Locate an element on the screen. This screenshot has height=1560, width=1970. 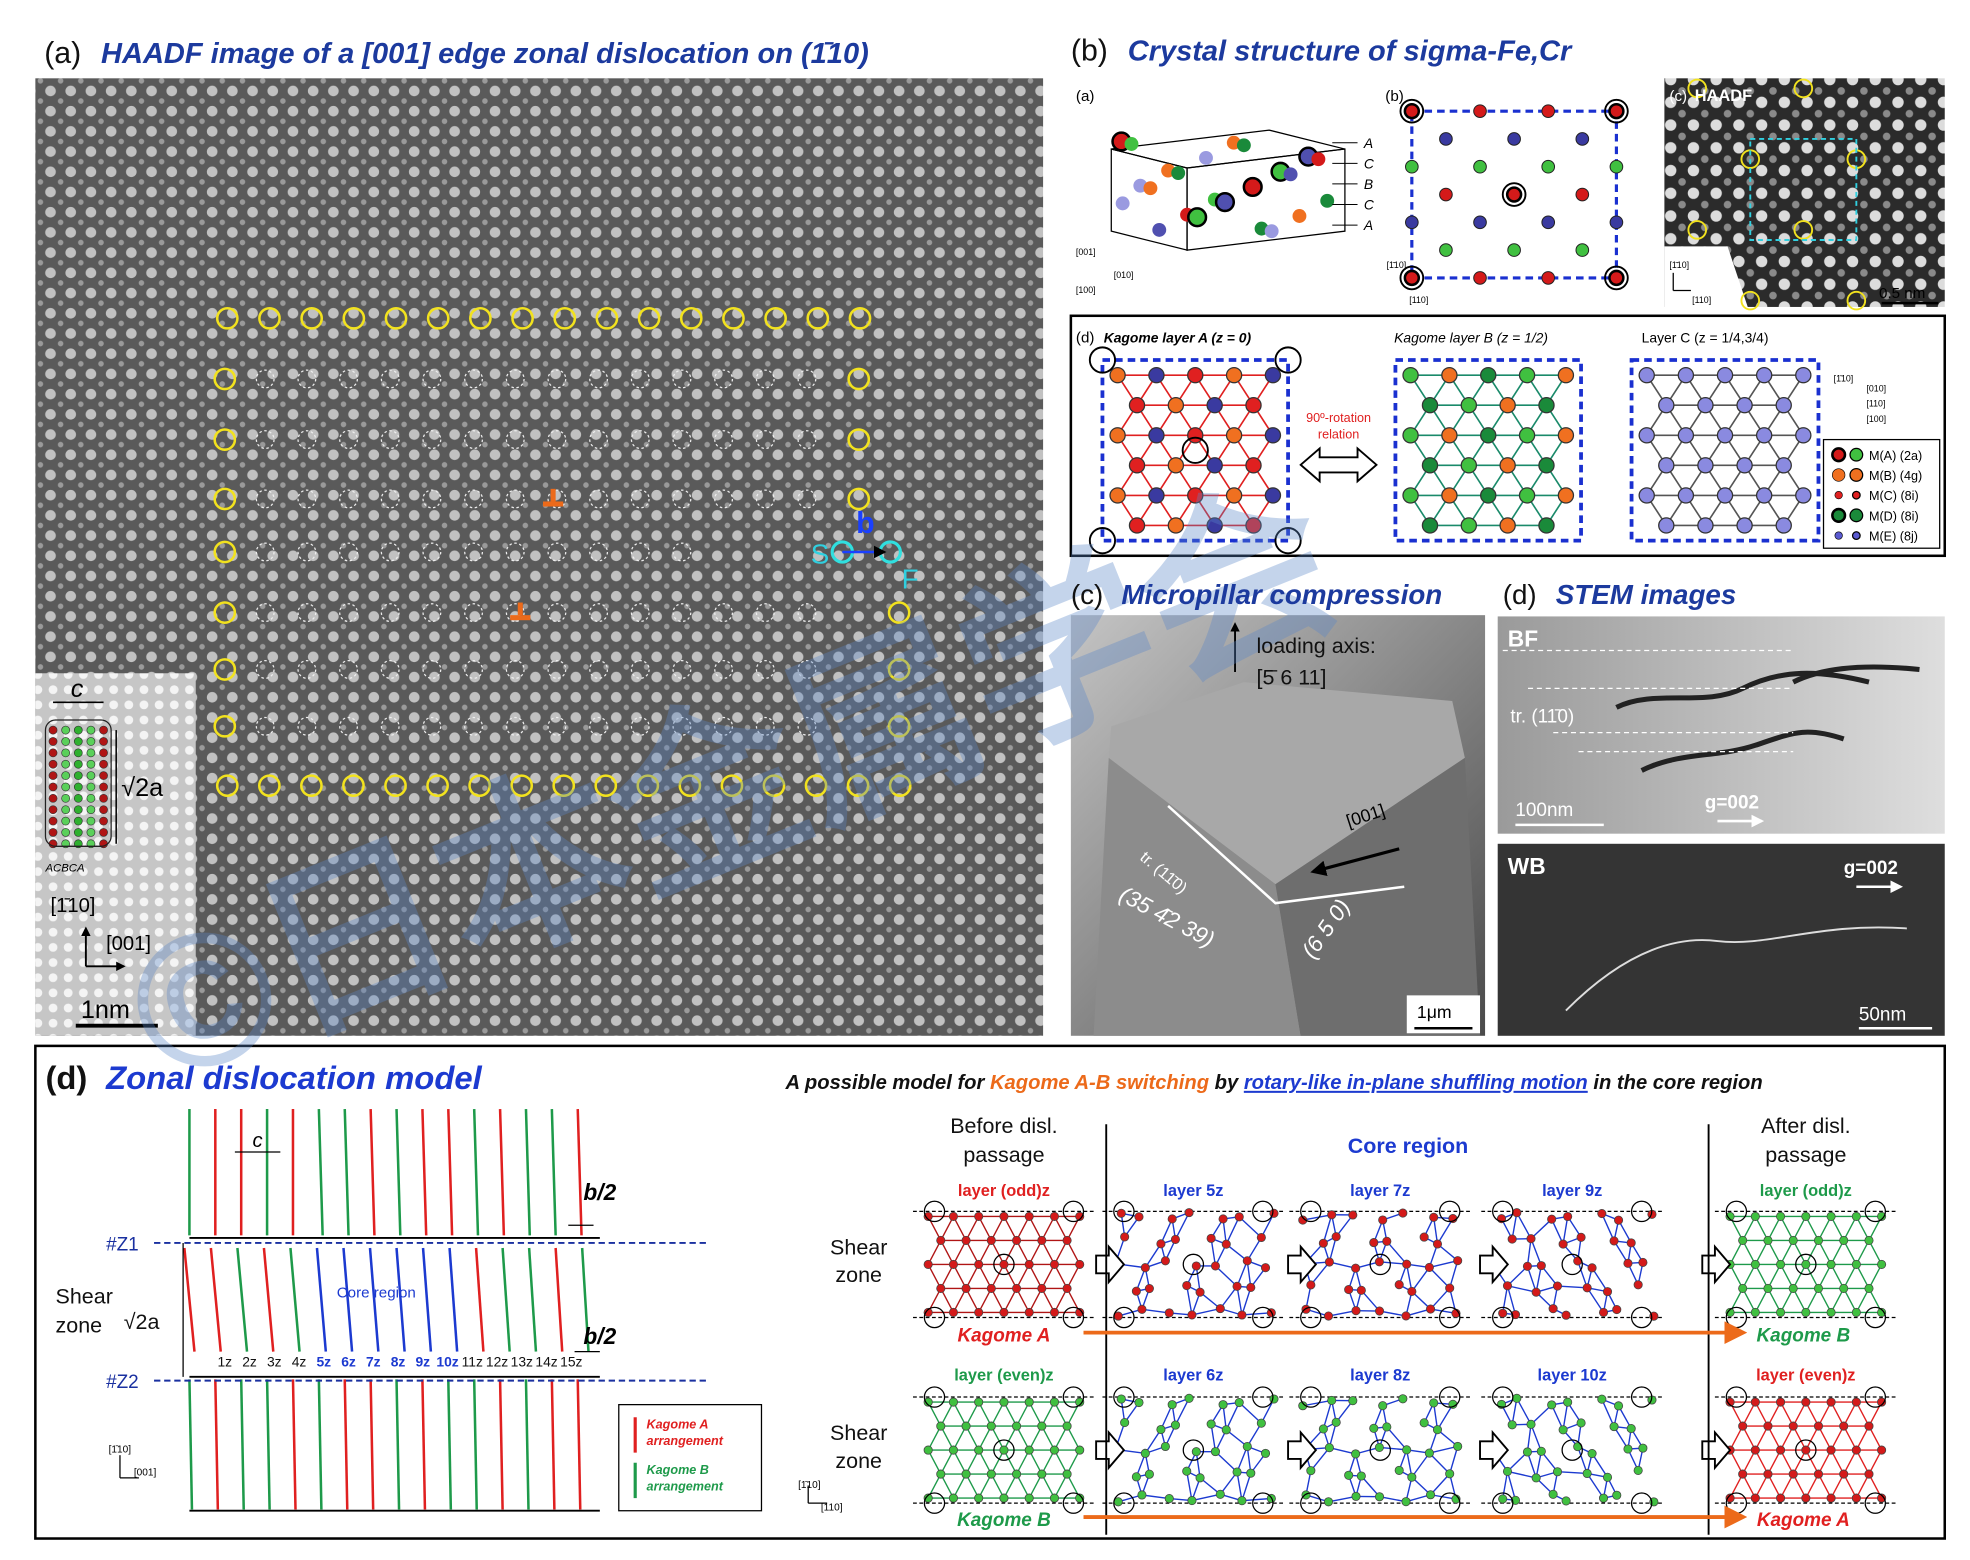
label: ACBCA is located at coordinates (64, 869).